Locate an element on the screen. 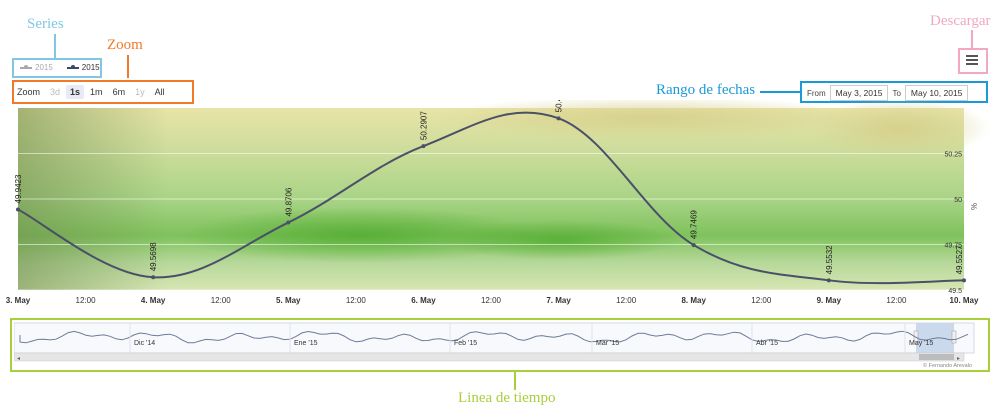  data-label: 49.5532 is located at coordinates (829, 259).